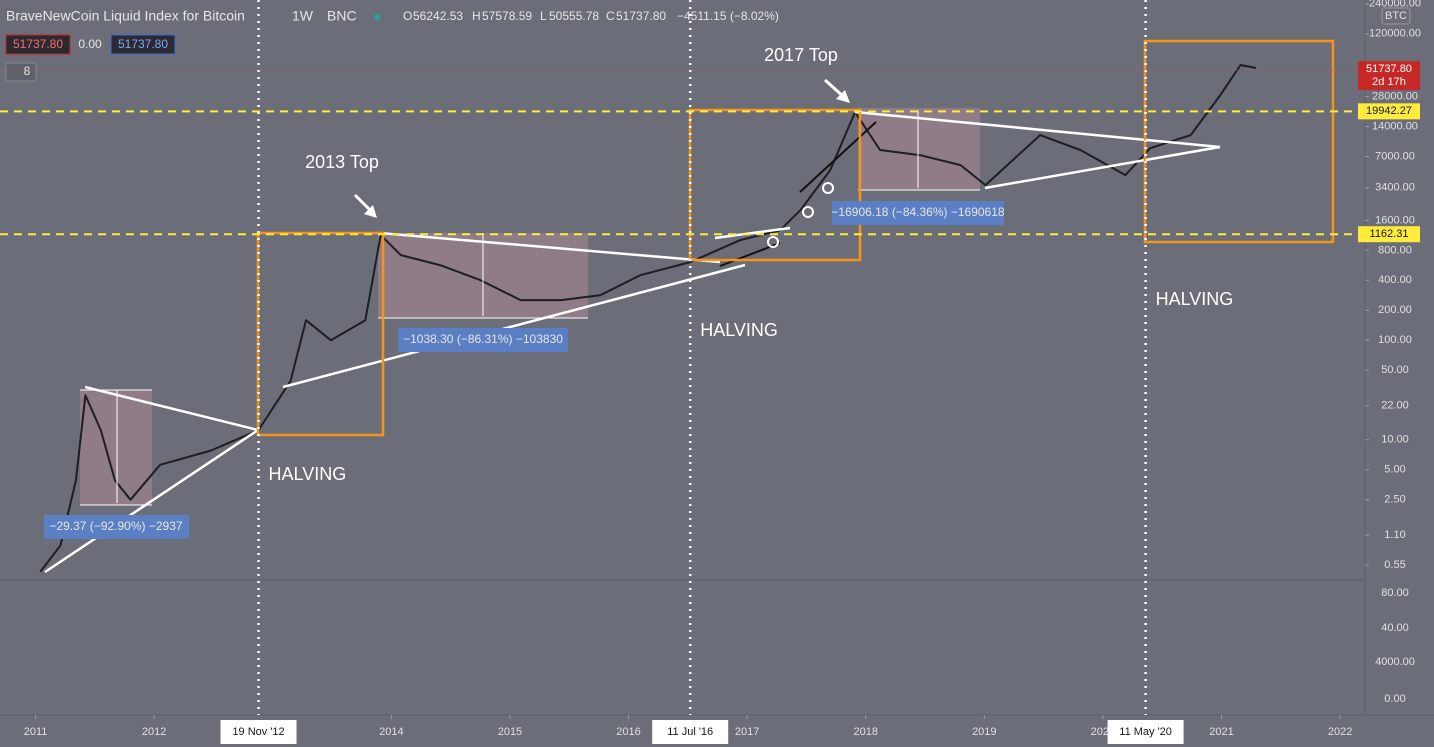 The width and height of the screenshot is (1434, 747). What do you see at coordinates (1395, 628) in the screenshot?
I see `pane-tick-label: 40.00` at bounding box center [1395, 628].